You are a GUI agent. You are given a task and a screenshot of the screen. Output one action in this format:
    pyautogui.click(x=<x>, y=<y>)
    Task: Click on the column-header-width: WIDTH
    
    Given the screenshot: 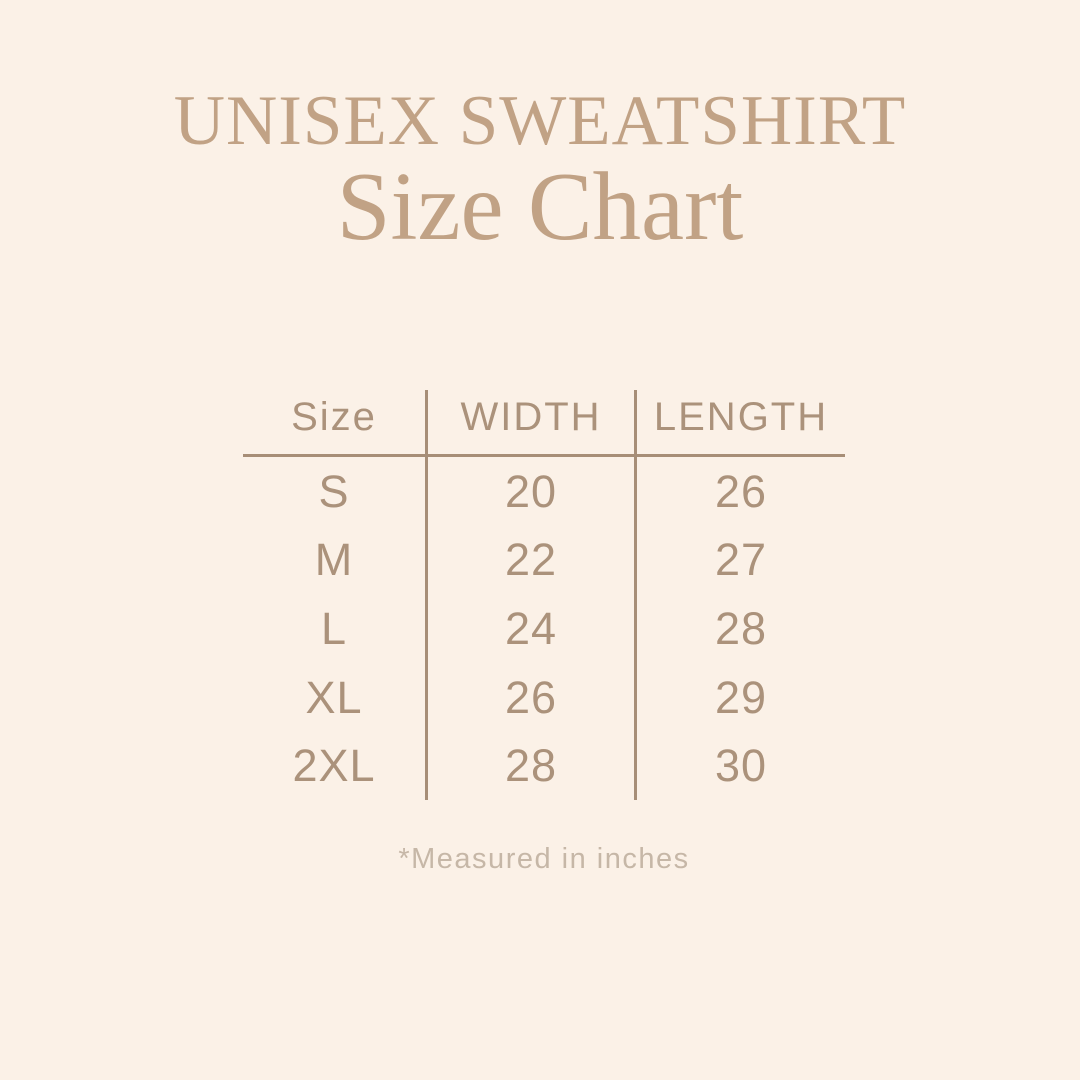 What is the action you would take?
    pyautogui.click(x=531, y=423)
    